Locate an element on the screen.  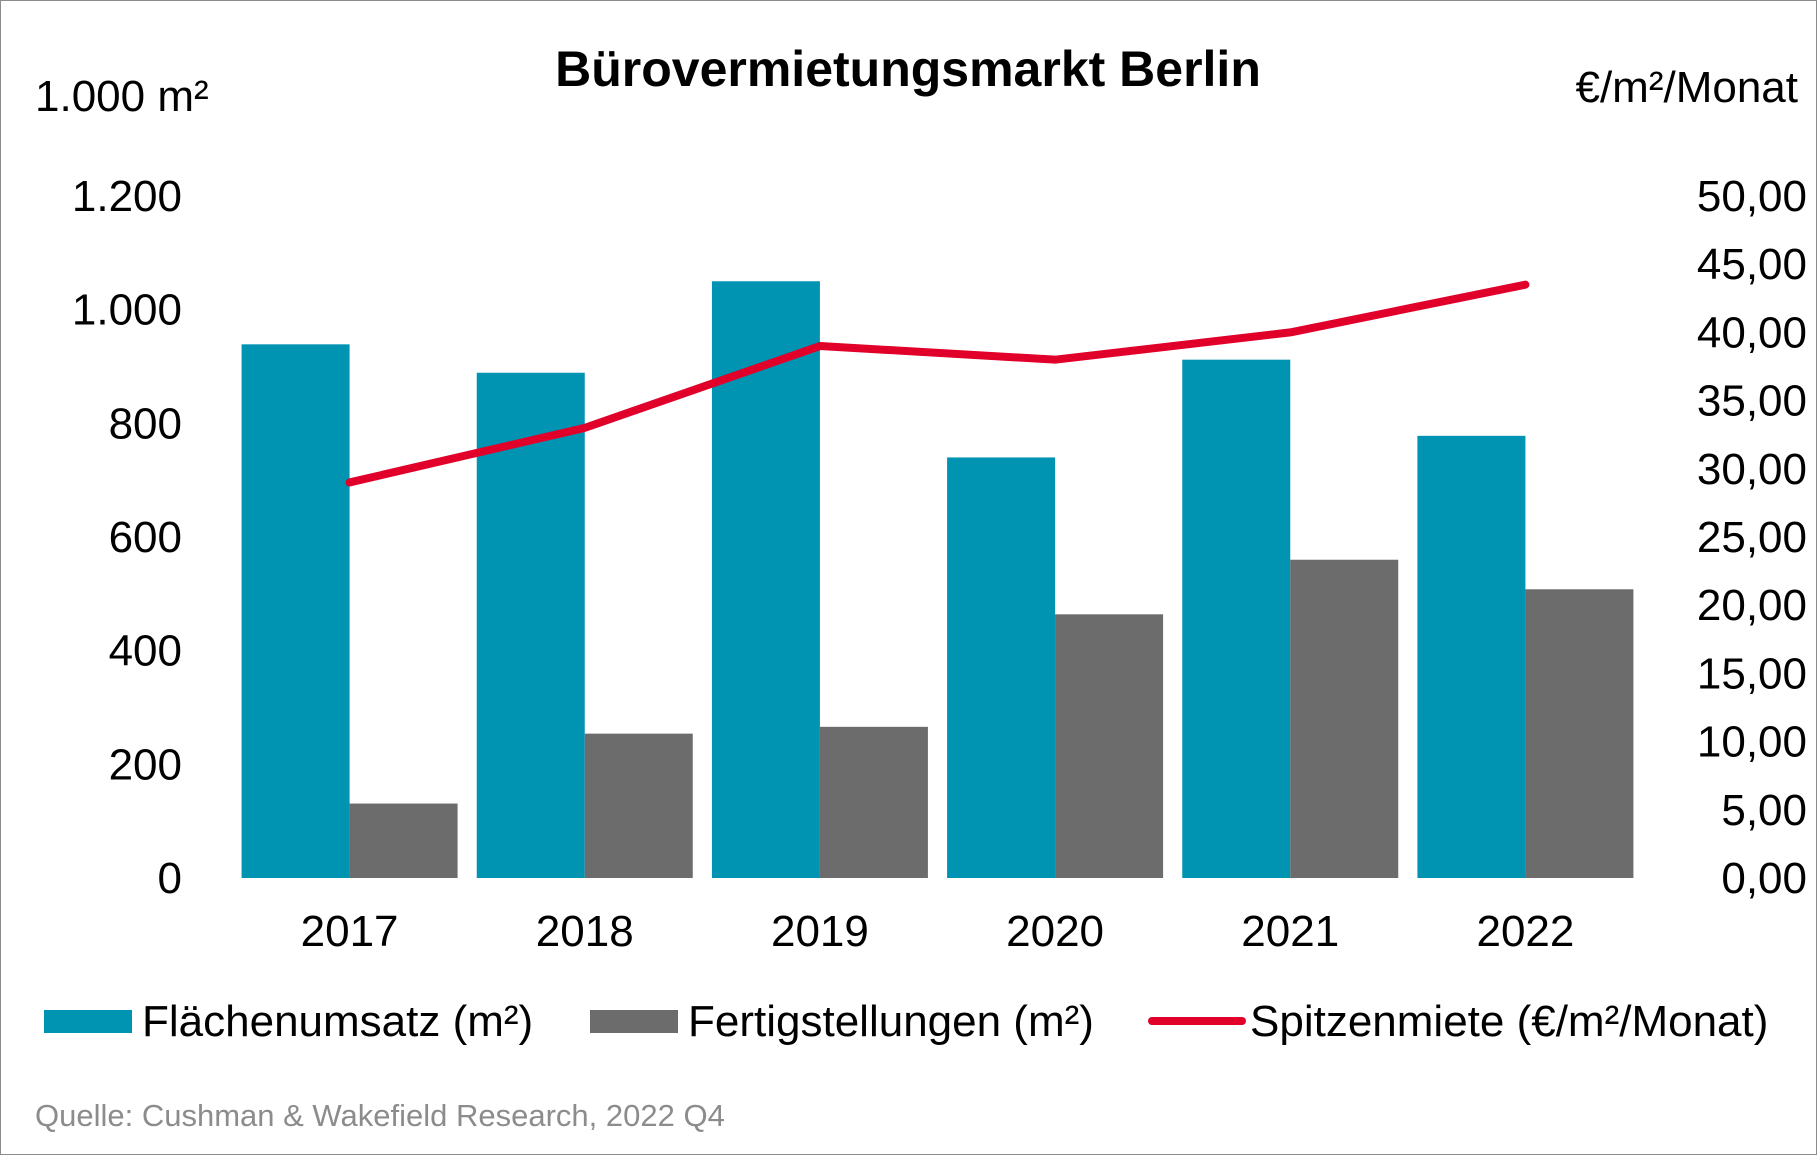
right-tick-label: 30,00 is located at coordinates (1752, 469).